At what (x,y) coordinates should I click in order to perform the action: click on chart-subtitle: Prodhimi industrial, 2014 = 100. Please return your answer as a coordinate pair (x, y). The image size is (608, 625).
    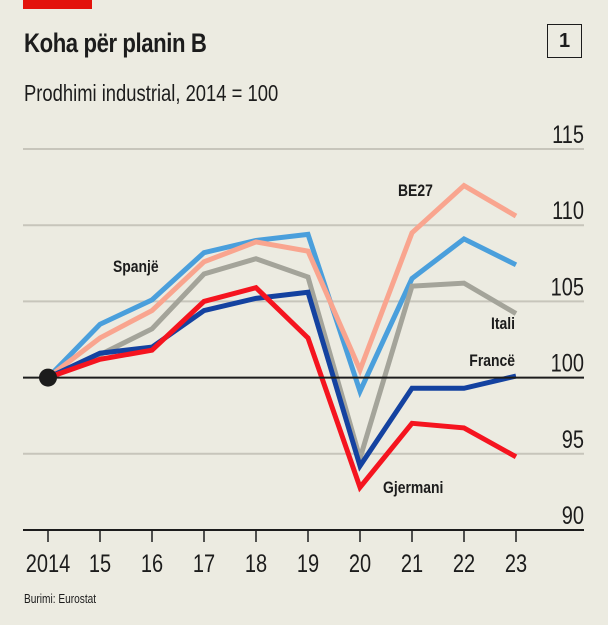
    Looking at the image, I should click on (151, 93).